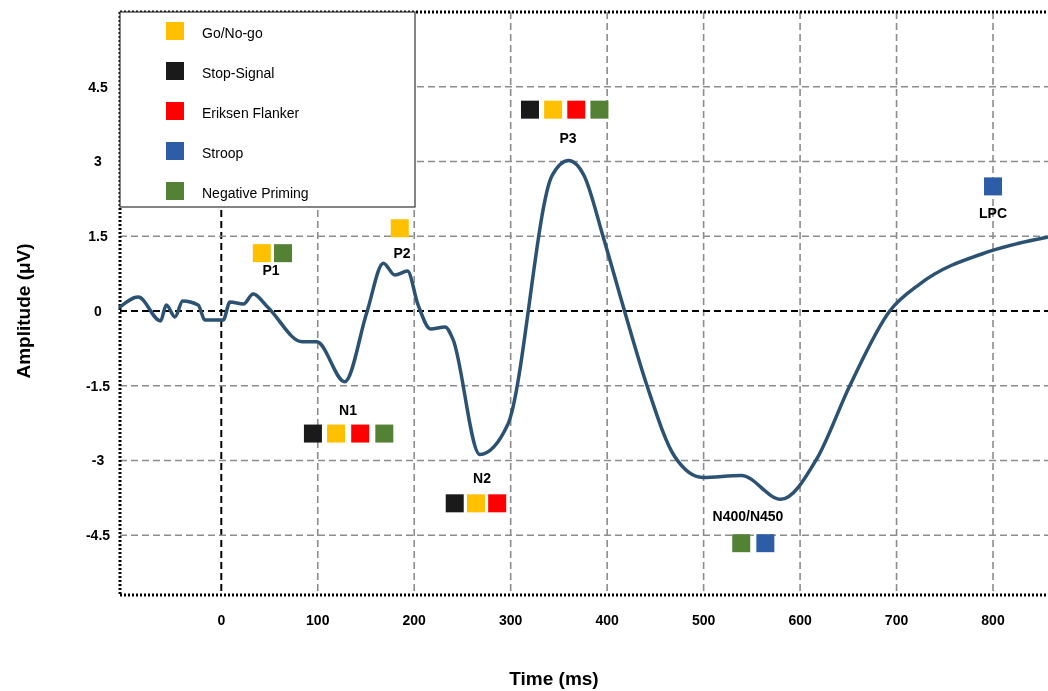  I want to click on x-tick-label: 800, so click(993, 620).